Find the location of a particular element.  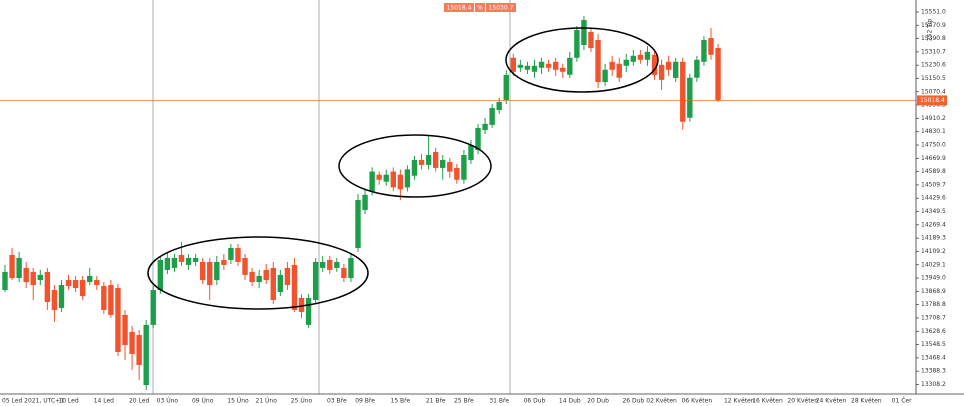

y-tick-label: 13868.9 is located at coordinates (933, 291).